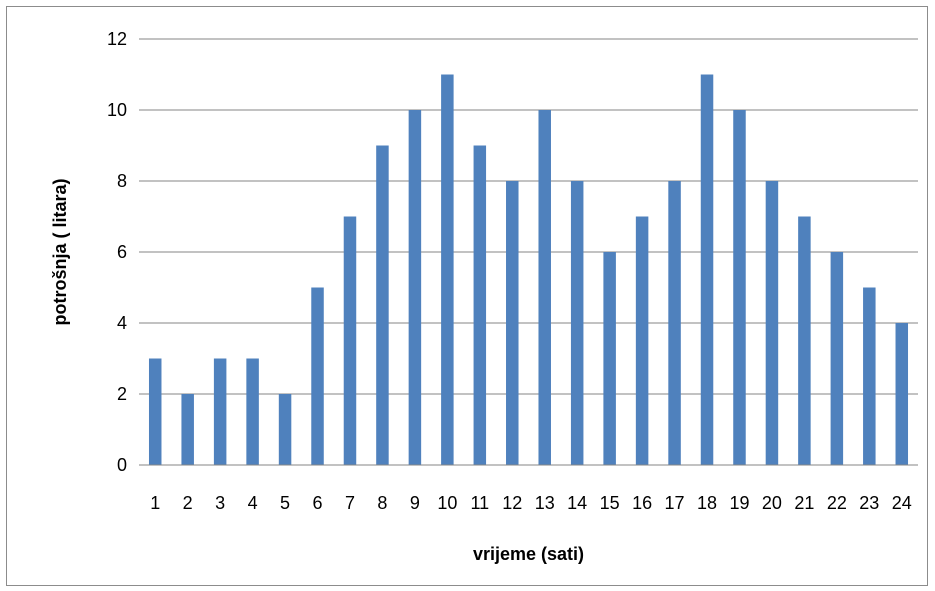 Image resolution: width=935 pixels, height=591 pixels. I want to click on x-tick-label: 23, so click(869, 503).